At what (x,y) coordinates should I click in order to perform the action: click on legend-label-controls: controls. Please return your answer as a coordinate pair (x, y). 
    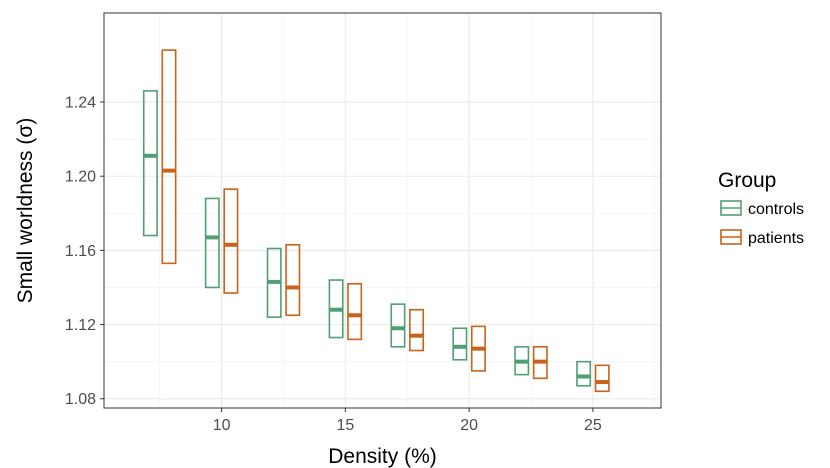
    Looking at the image, I should click on (776, 209).